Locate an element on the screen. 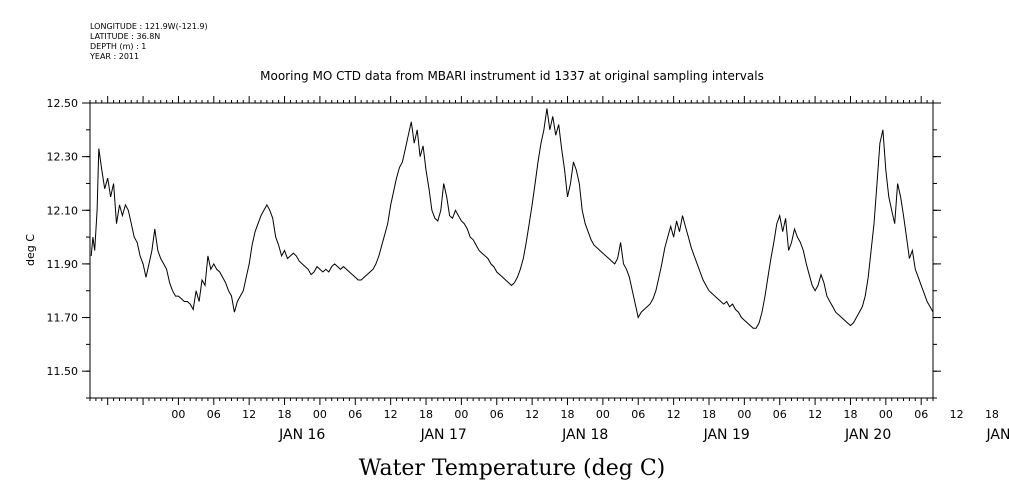  year-label: YEAR : 2011 is located at coordinates (115, 56).